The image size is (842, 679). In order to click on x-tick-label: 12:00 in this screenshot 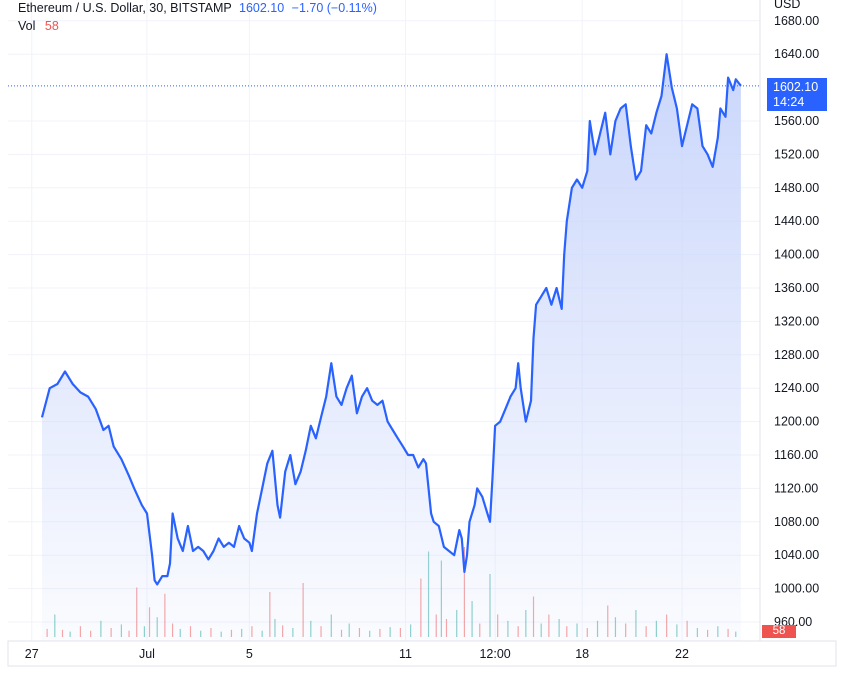, I will do `click(494, 654)`.